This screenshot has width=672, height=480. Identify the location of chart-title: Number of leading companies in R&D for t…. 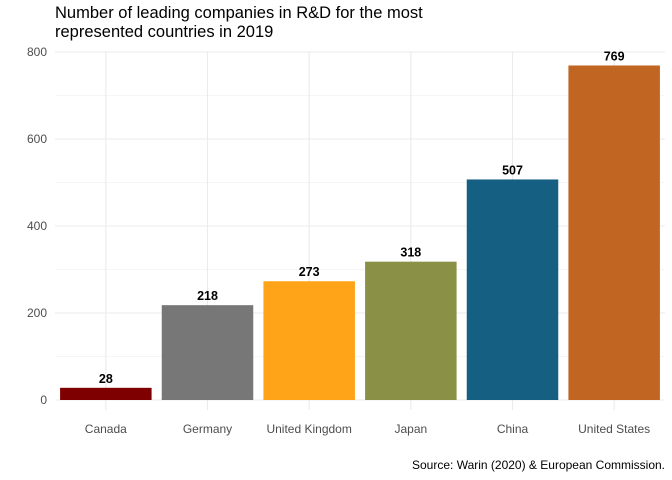
(275, 23).